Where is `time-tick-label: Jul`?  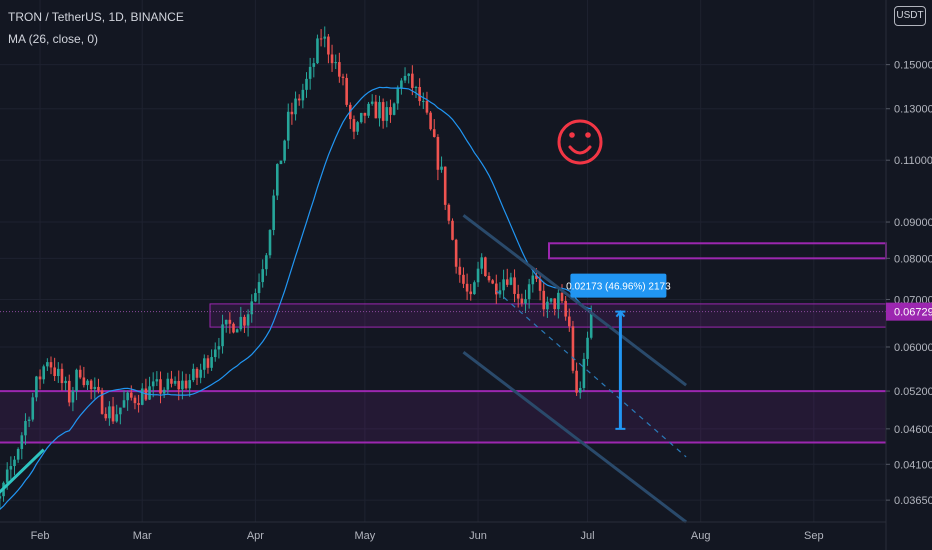
time-tick-label: Jul is located at coordinates (588, 536).